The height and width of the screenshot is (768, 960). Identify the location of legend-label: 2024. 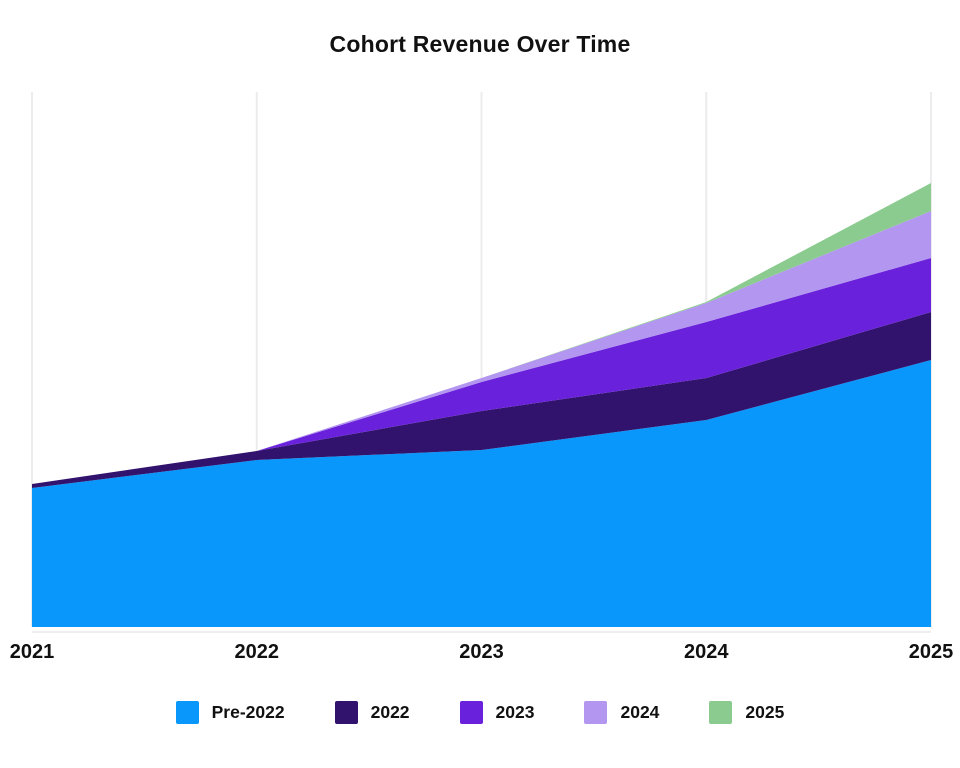
(640, 712).